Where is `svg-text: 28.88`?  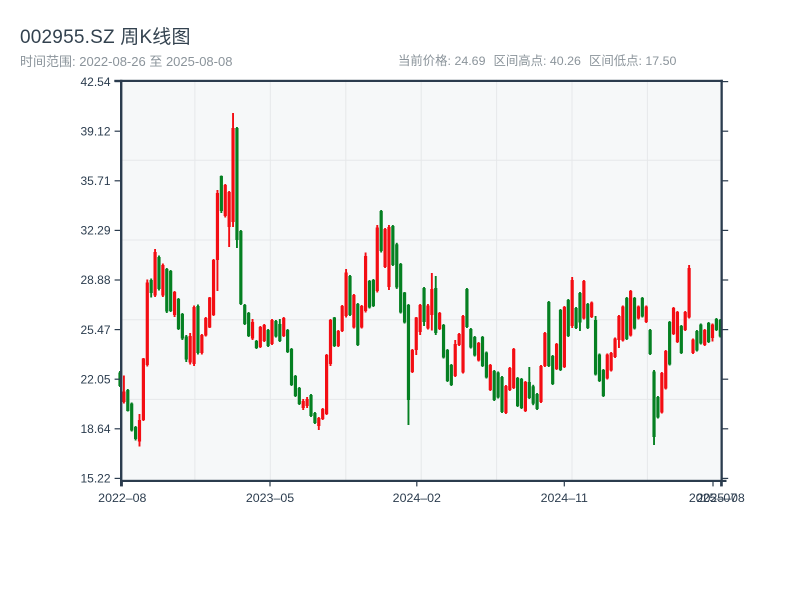
svg-text: 28.88 is located at coordinates (95, 280).